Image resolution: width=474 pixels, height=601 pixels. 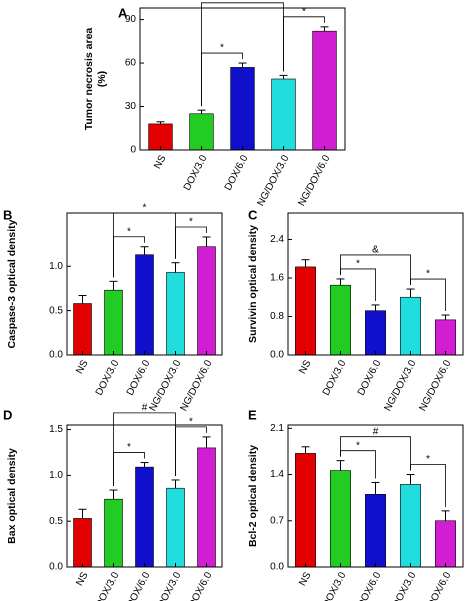 I want to click on y-axis-title-line: Bcl-2 optical density, so click(x=253, y=496).